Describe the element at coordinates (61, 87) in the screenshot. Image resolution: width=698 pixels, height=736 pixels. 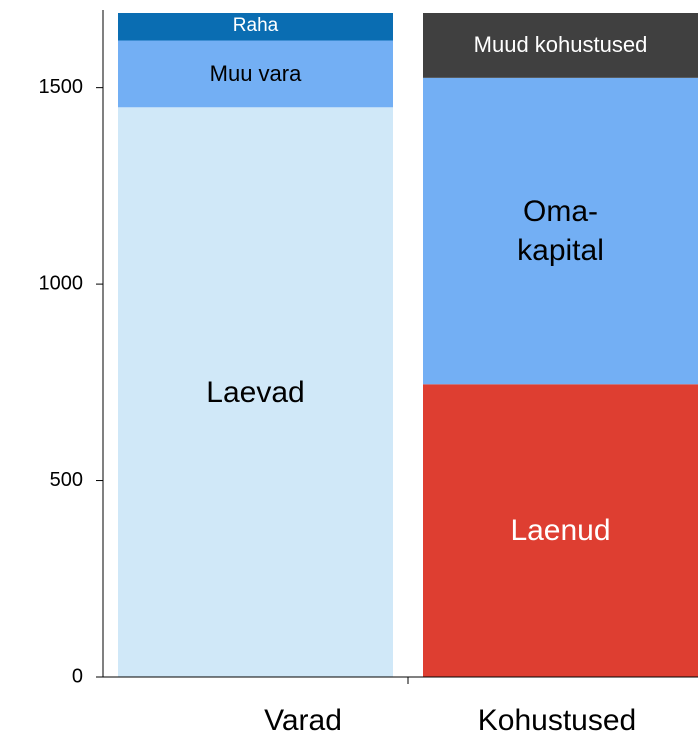
I see `y-tick-label: 1500` at that location.